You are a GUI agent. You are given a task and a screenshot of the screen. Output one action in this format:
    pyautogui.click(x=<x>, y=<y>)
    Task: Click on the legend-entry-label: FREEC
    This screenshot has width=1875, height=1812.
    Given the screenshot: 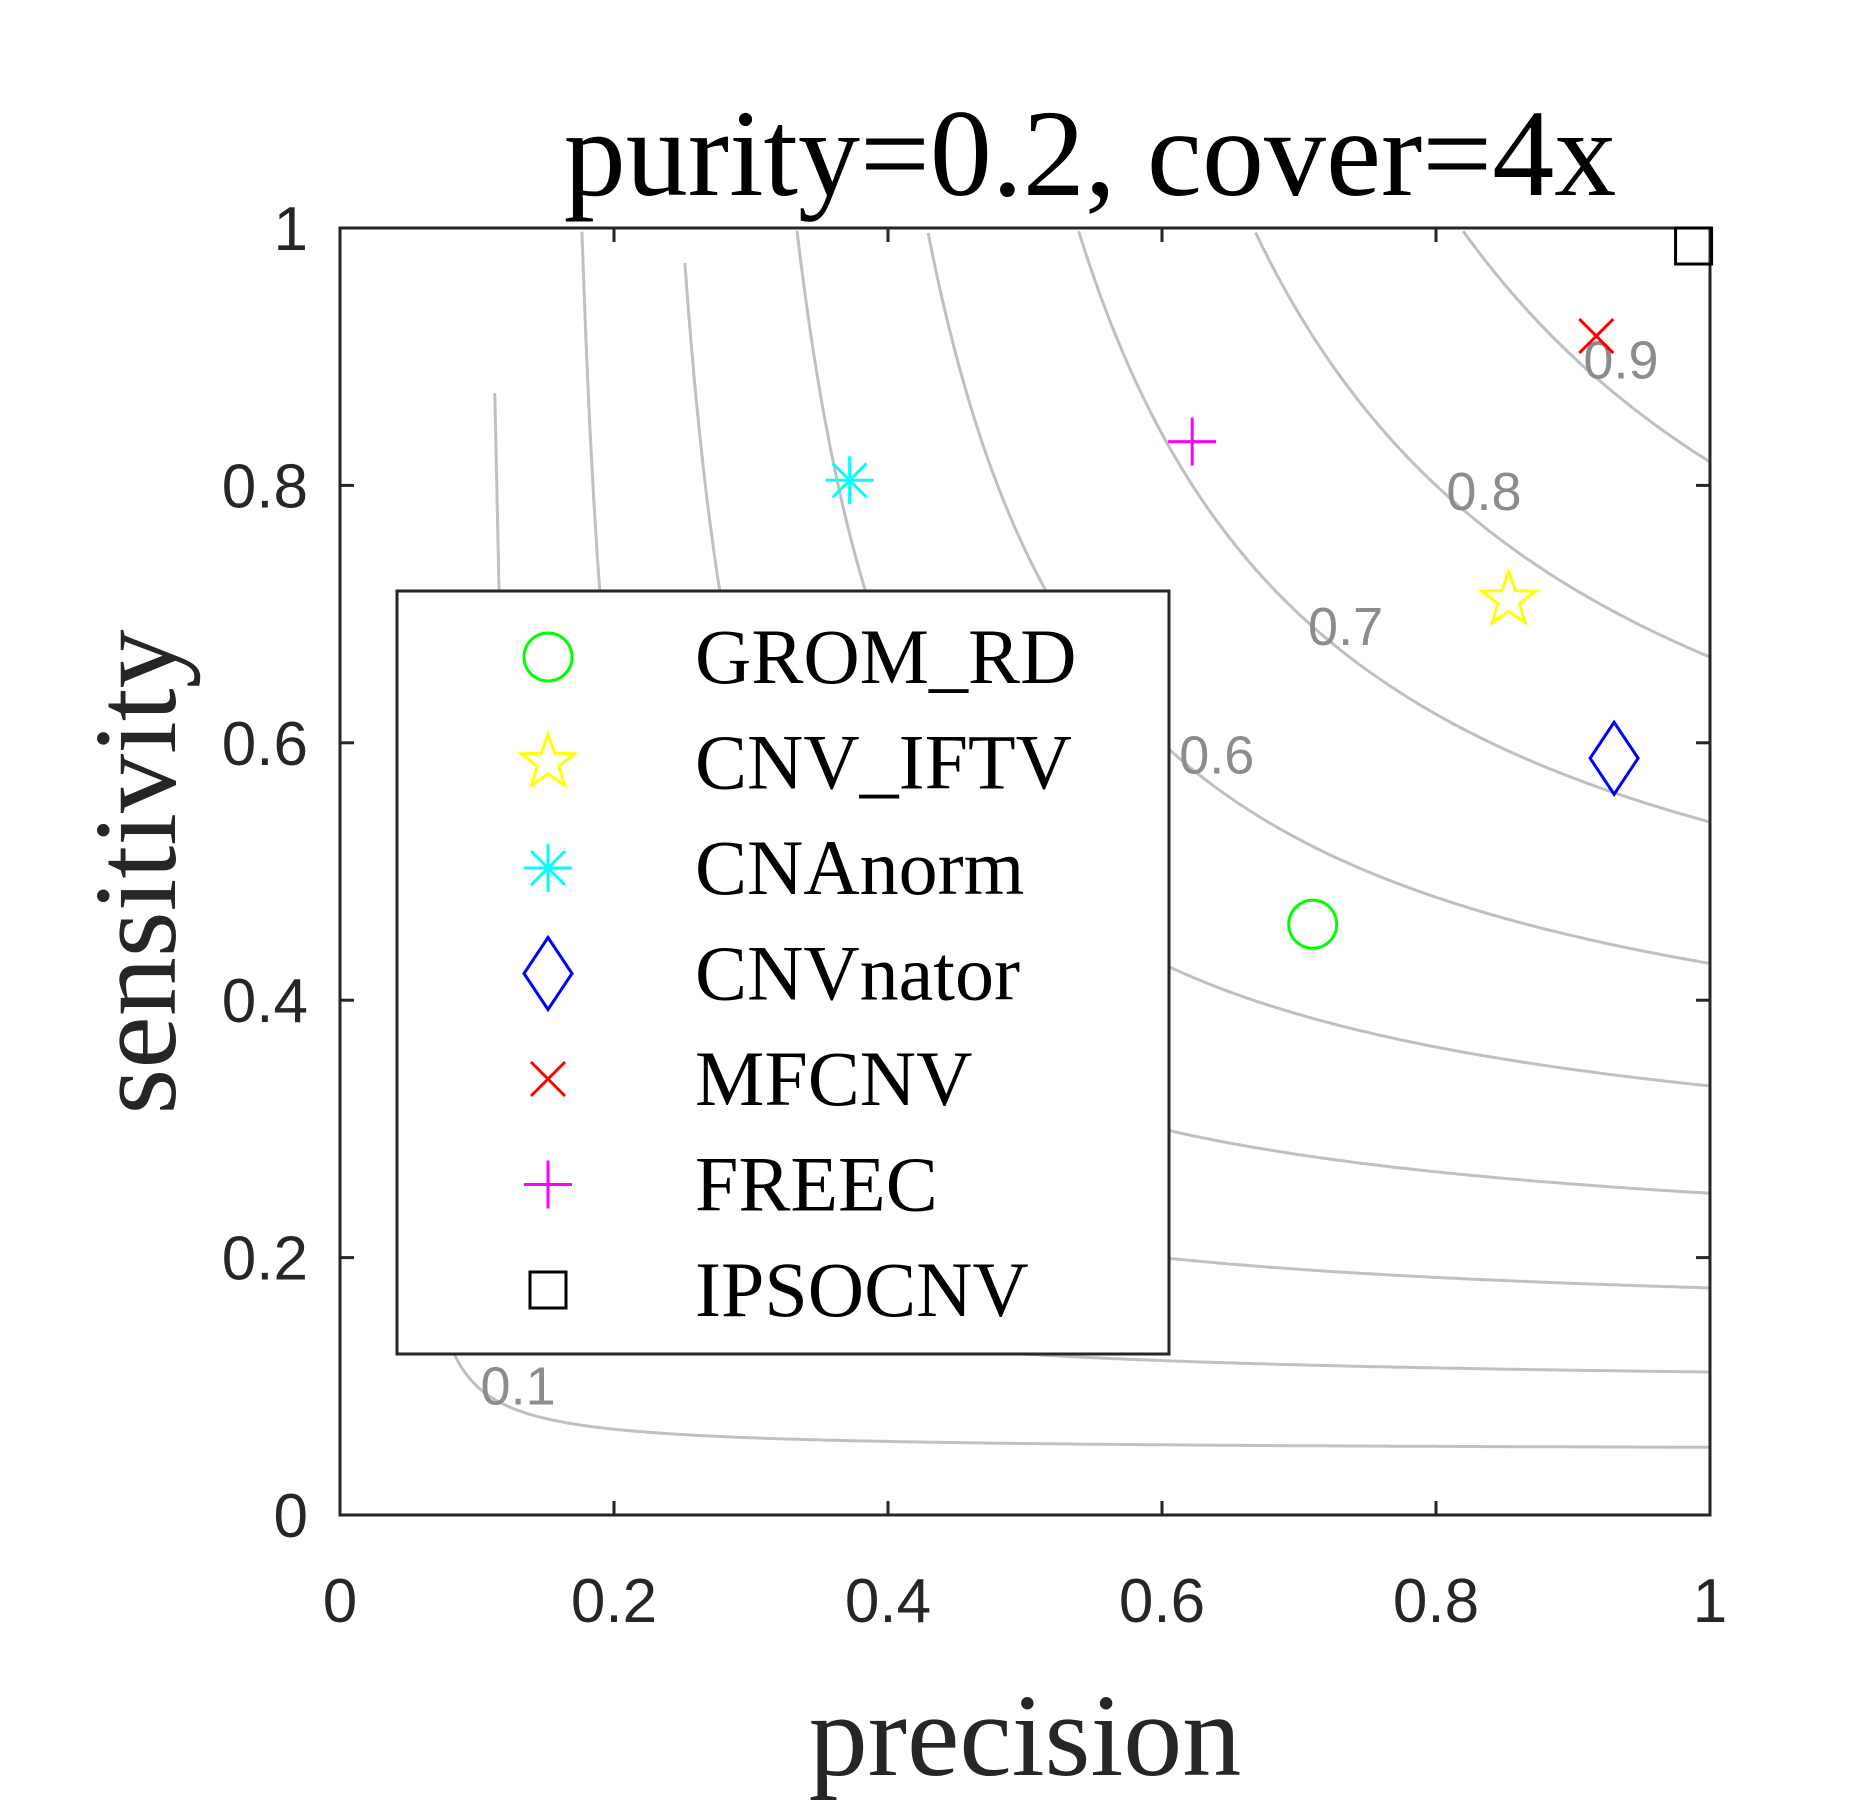 What is the action you would take?
    pyautogui.click(x=816, y=1184)
    